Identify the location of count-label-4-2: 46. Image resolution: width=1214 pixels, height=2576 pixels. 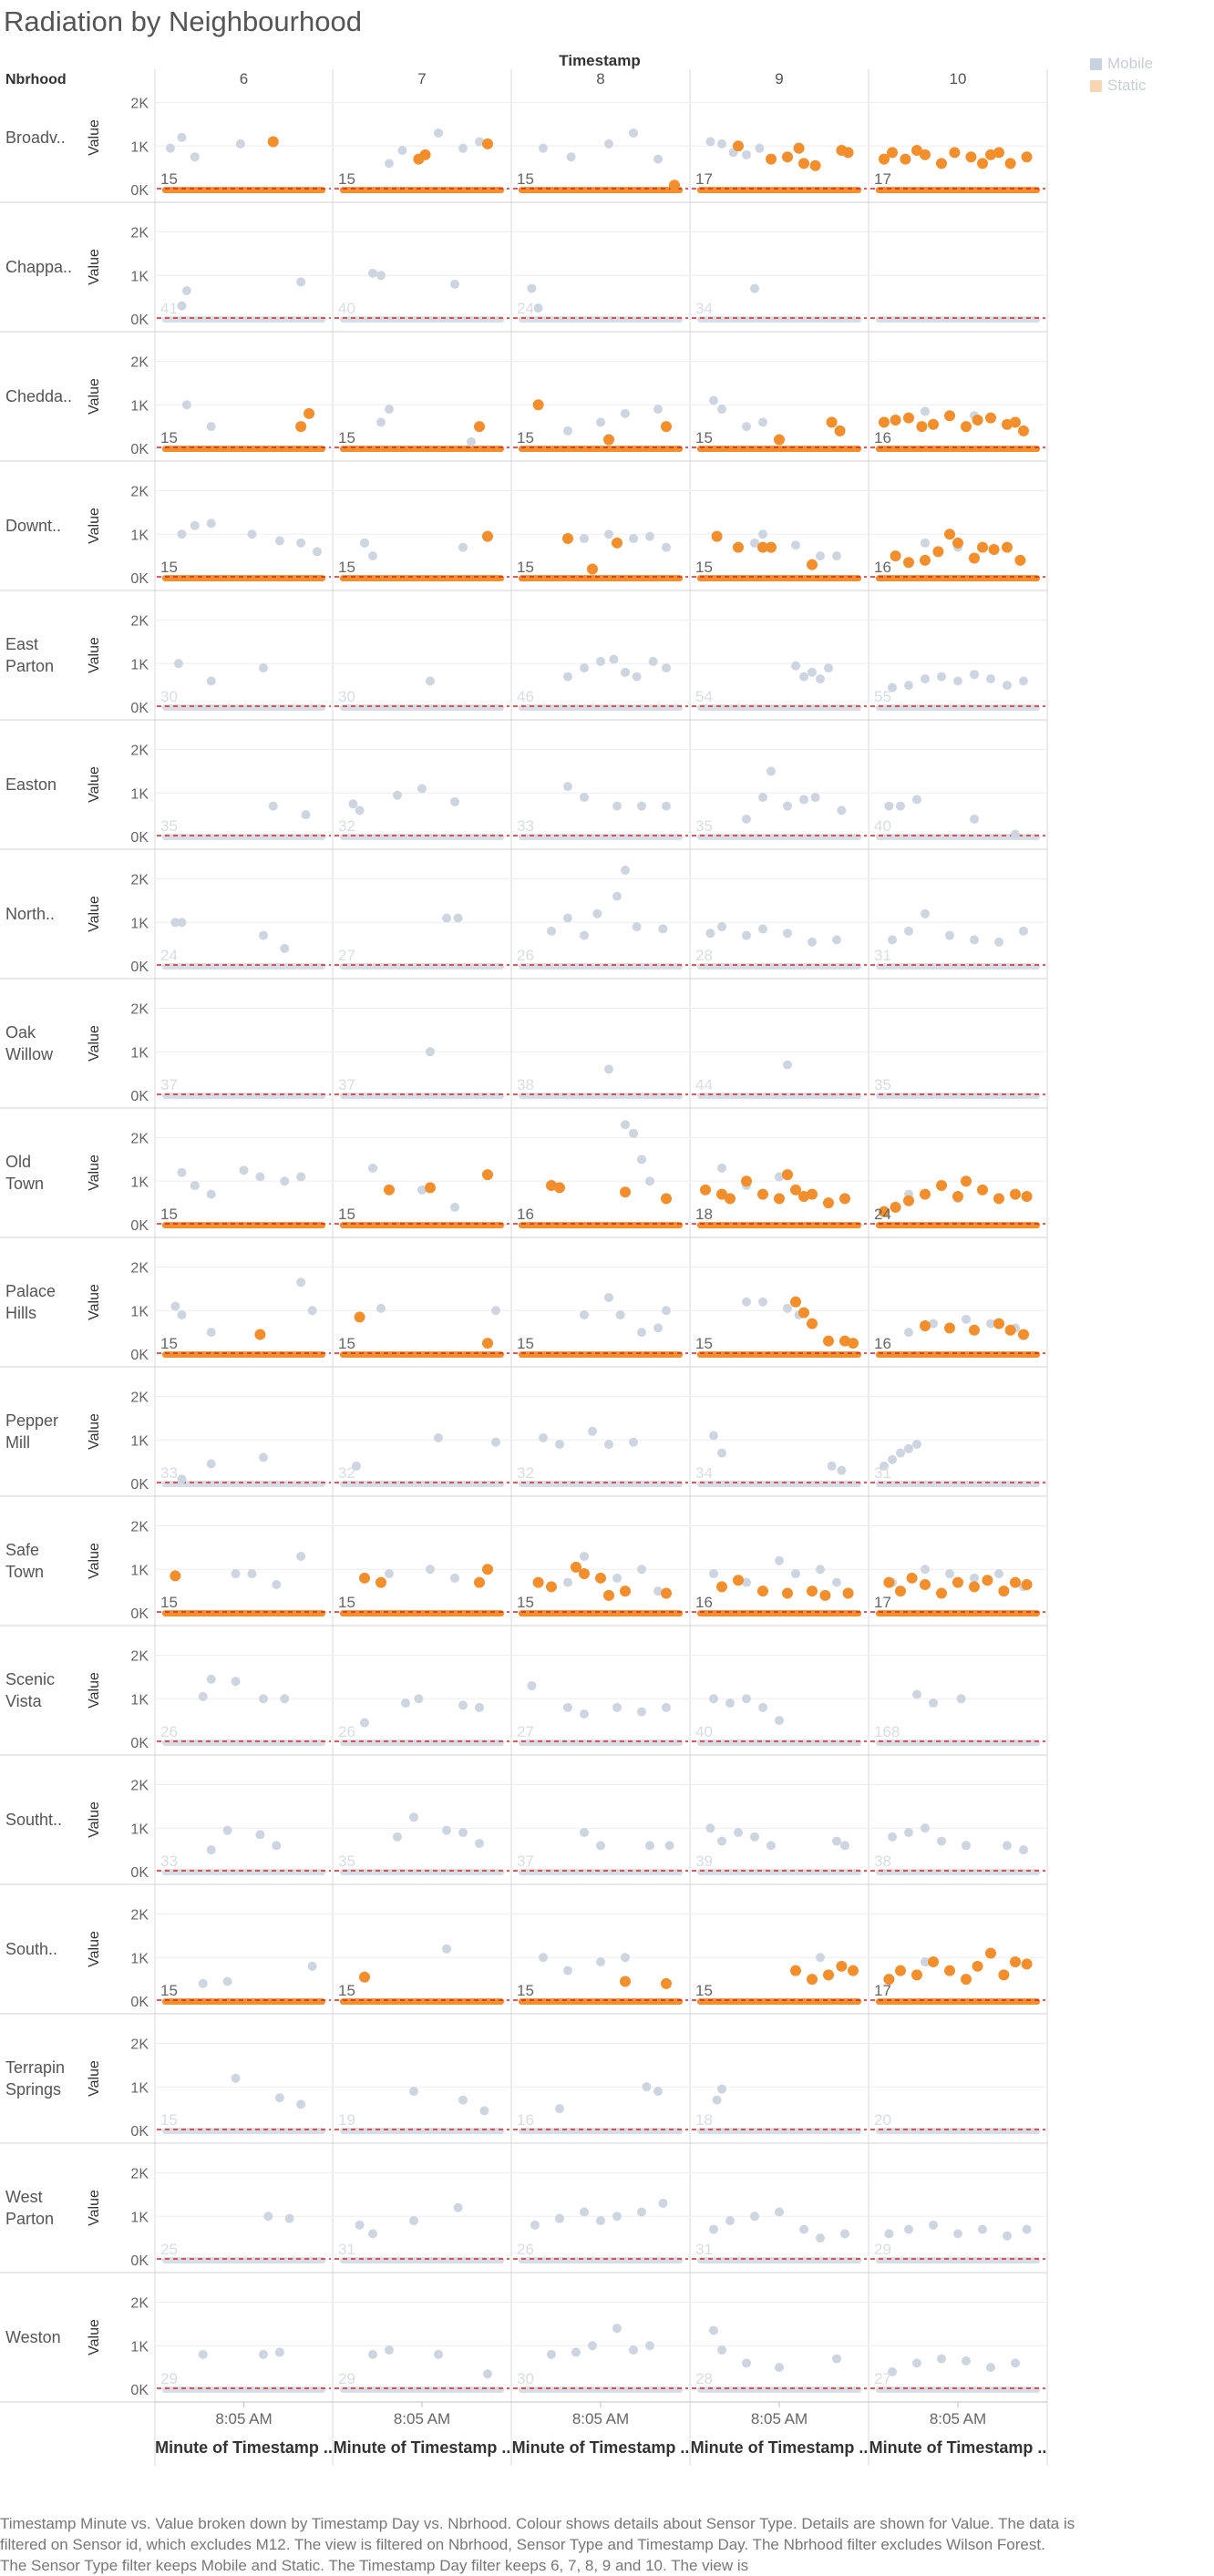
(525, 697).